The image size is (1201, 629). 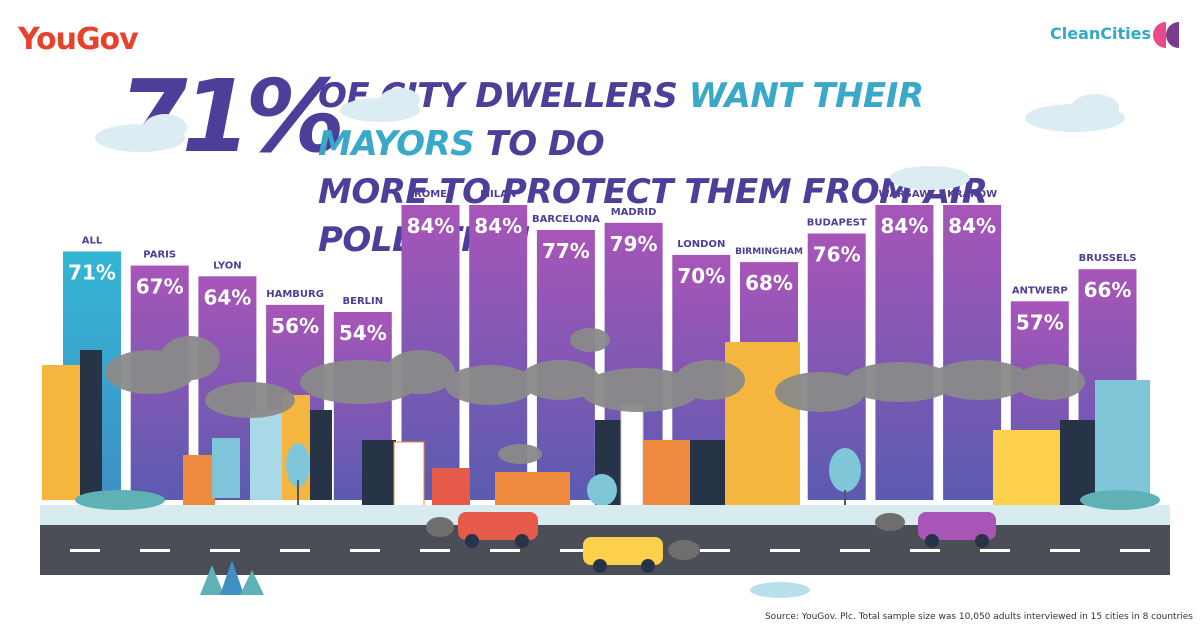 I want to click on bar-krakow, so click(x=972, y=352).